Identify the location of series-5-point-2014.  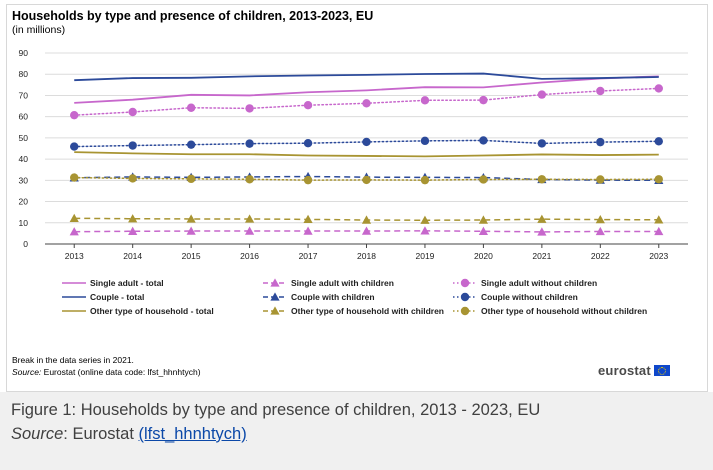
(132, 145).